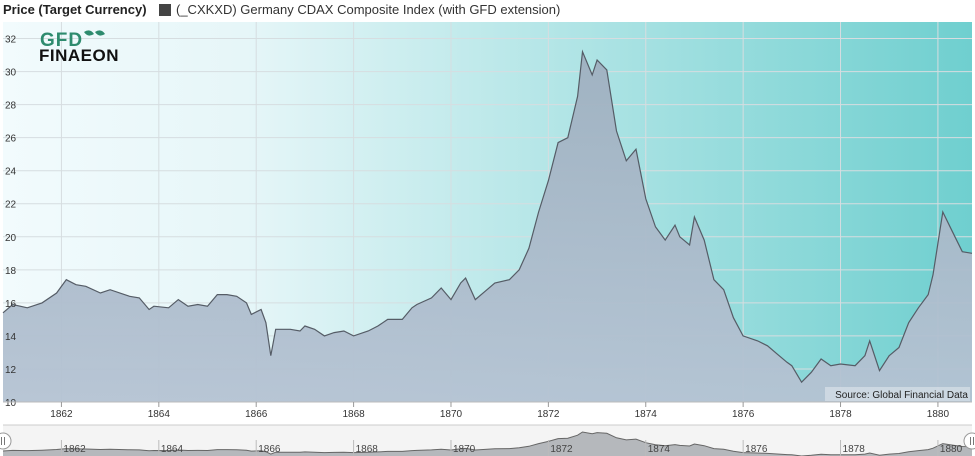  Describe the element at coordinates (11, 139) in the screenshot. I see `y-tick-label: 26` at that location.